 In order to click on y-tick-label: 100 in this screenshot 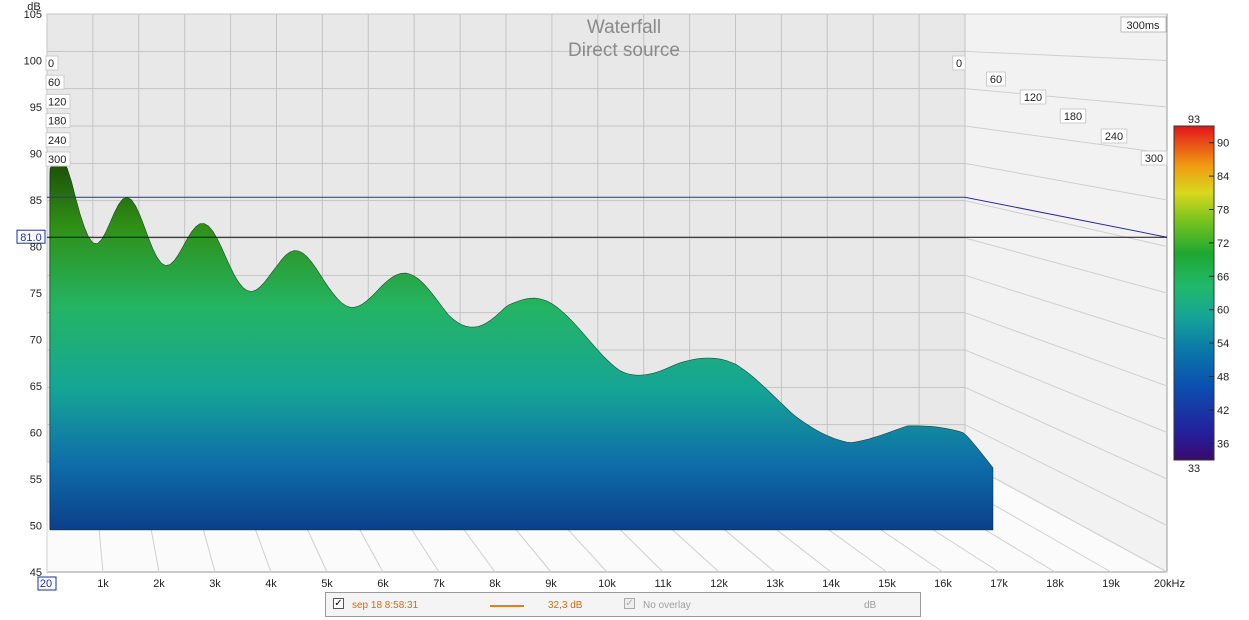, I will do `click(33, 62)`.